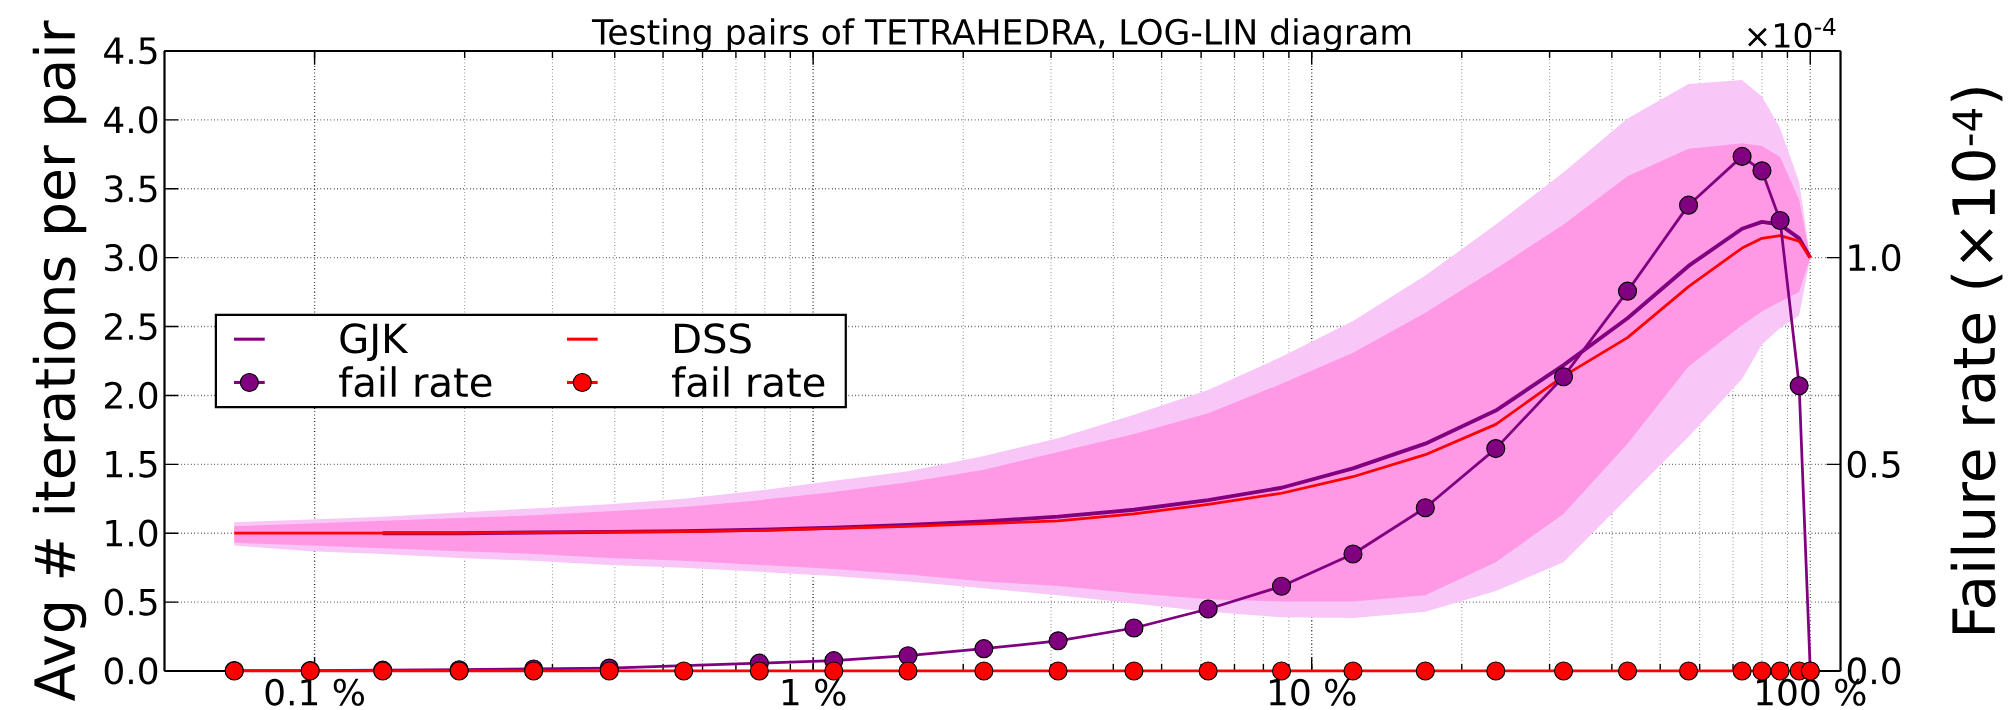 Image resolution: width=2008 pixels, height=710 pixels. I want to click on y2-axis-title: Failure rate (×10$^{-4}$), so click(1976, 360).